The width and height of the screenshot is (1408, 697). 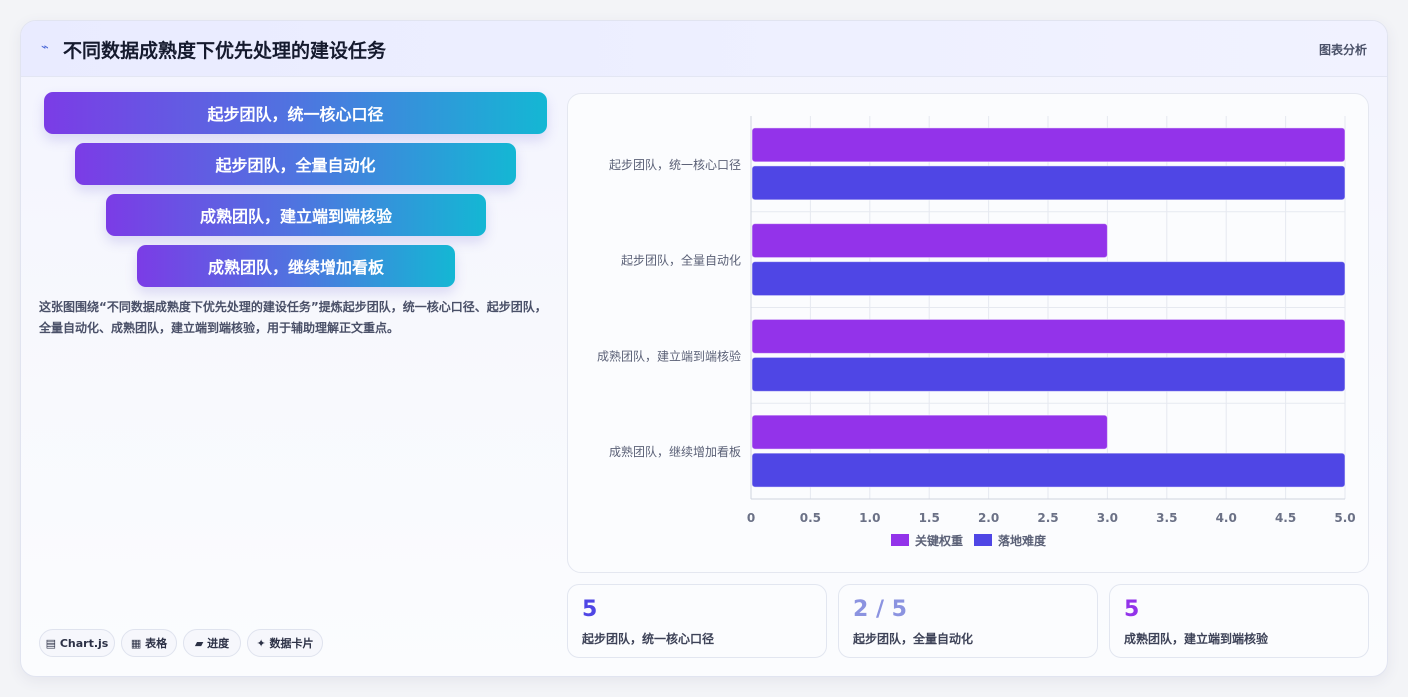 I want to click on funnel-step-2: 起步团队，全量自动化, so click(x=295, y=164).